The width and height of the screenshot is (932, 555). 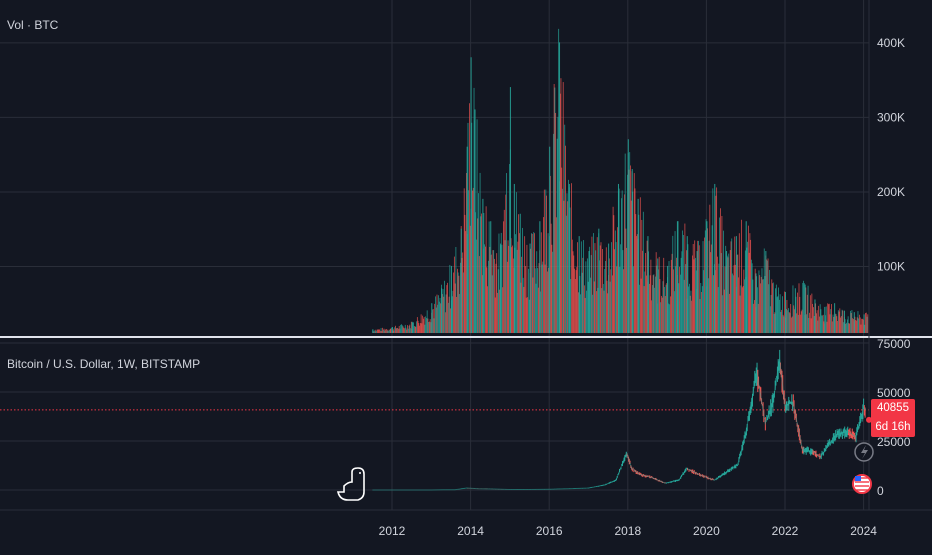 I want to click on price-axis-tick: 50000, so click(x=894, y=393).